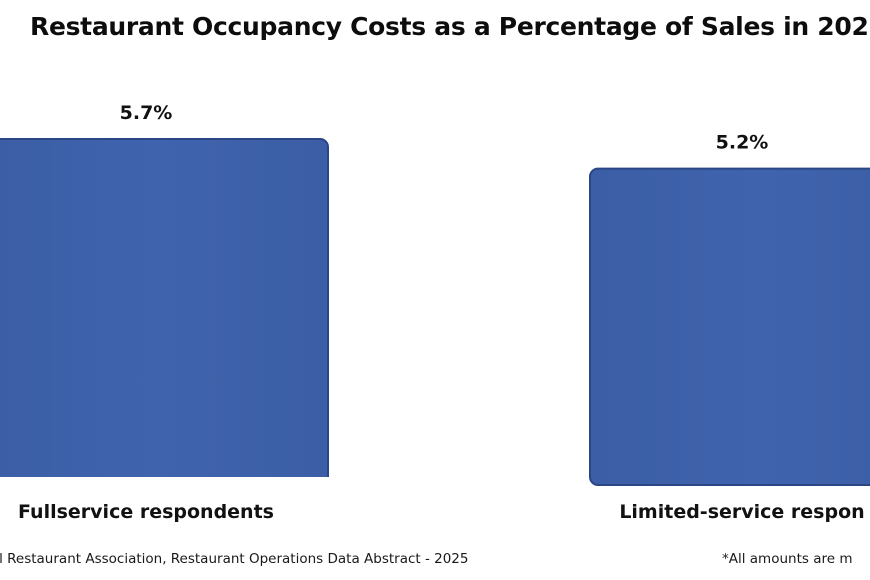  I want to click on category-label-1: Fullservice respondents, so click(146, 512).